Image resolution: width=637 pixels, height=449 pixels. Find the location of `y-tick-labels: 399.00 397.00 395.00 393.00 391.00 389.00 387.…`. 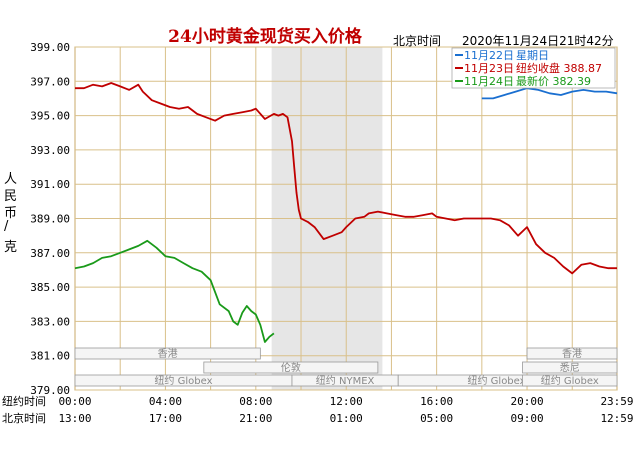

y-tick-labels: 399.00 397.00 395.00 393.00 391.00 389.00 387.… is located at coordinates (50, 219).